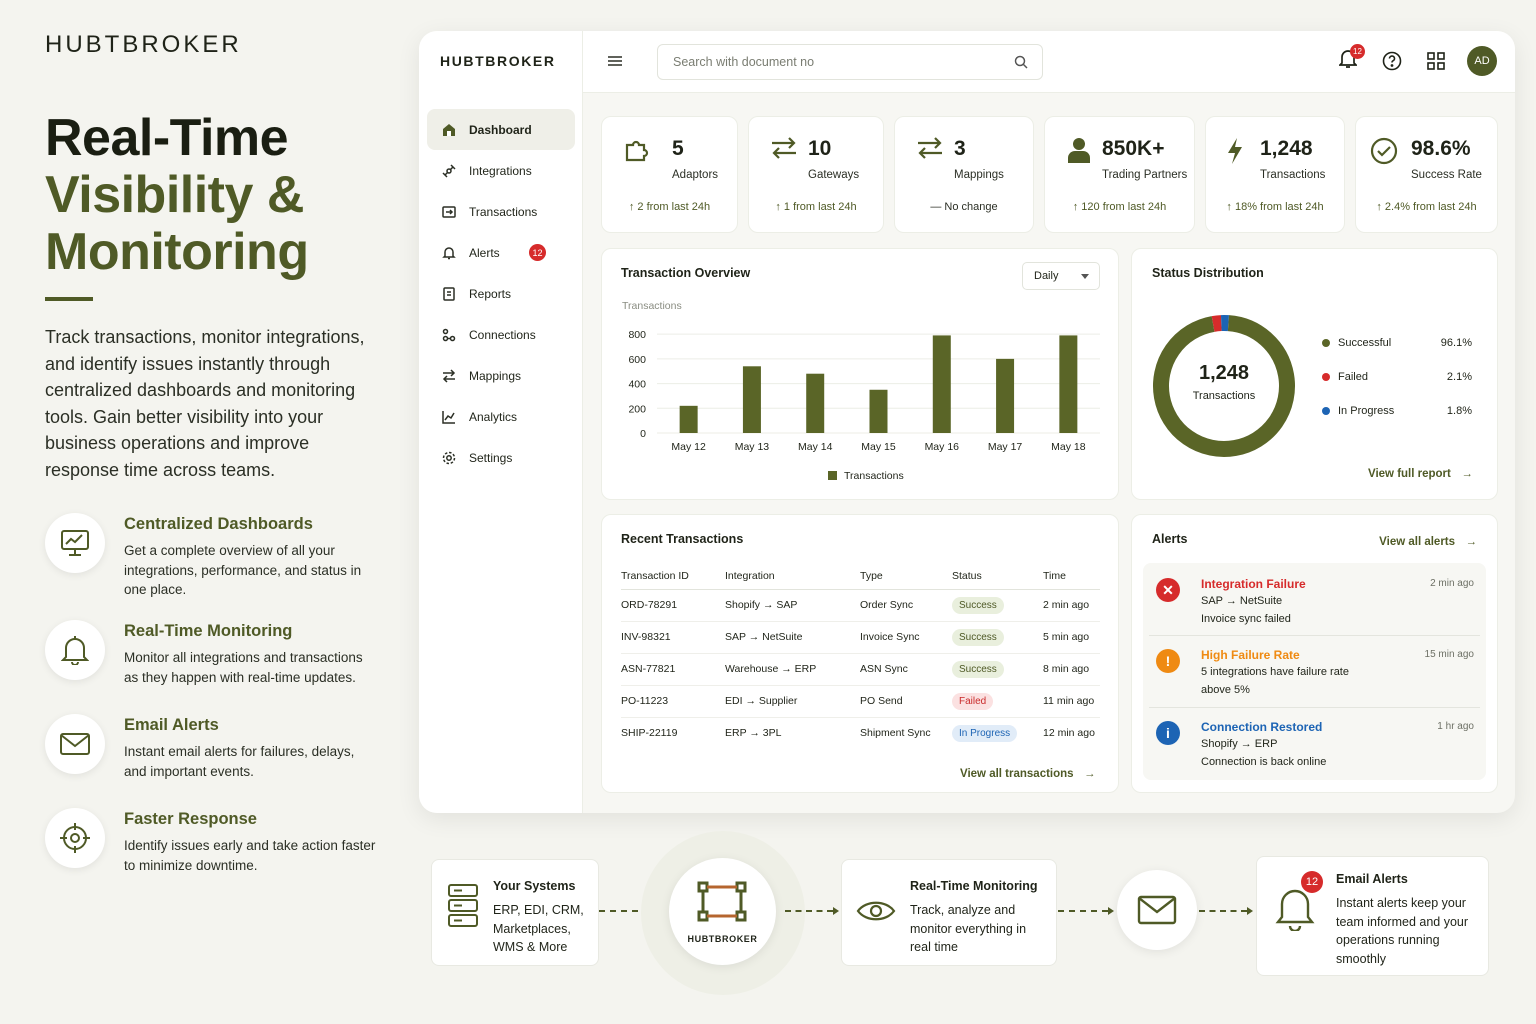 The width and height of the screenshot is (1536, 1024). I want to click on view-full-report-link: View full report →, so click(1420, 473).